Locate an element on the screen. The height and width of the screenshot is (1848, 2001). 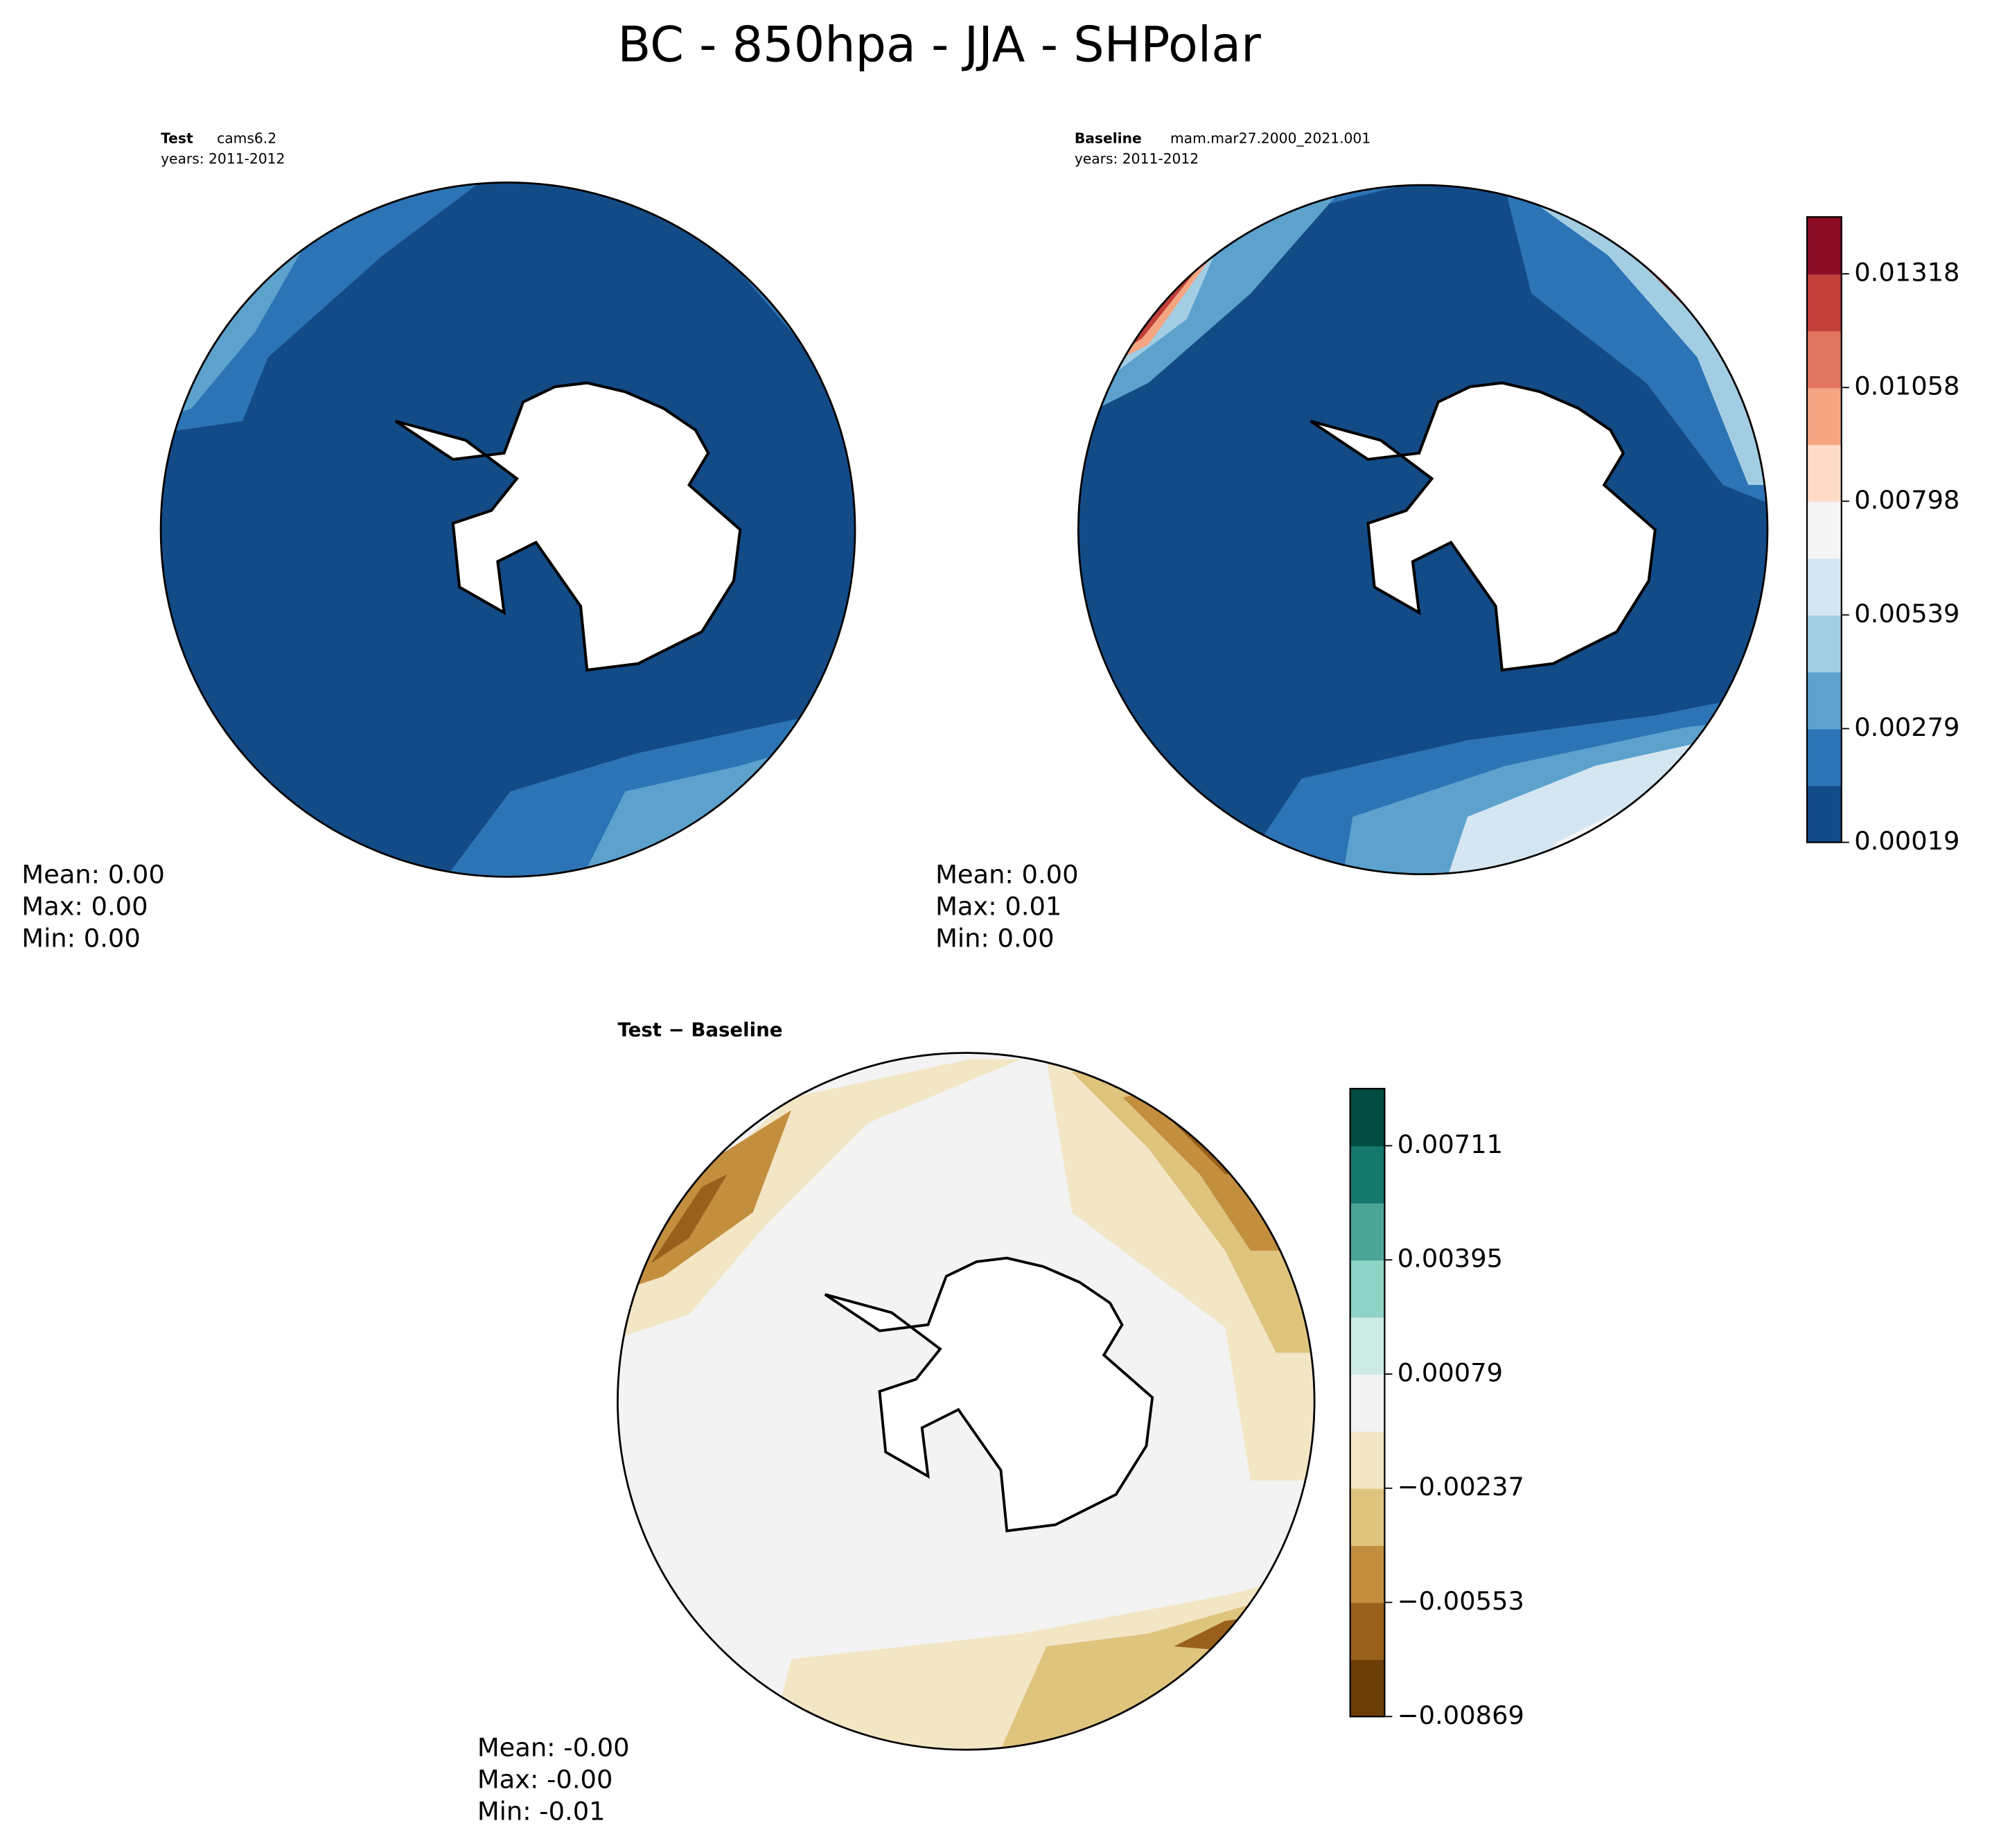
colorbar-tick-label: 0.01318 is located at coordinates (1906, 273).